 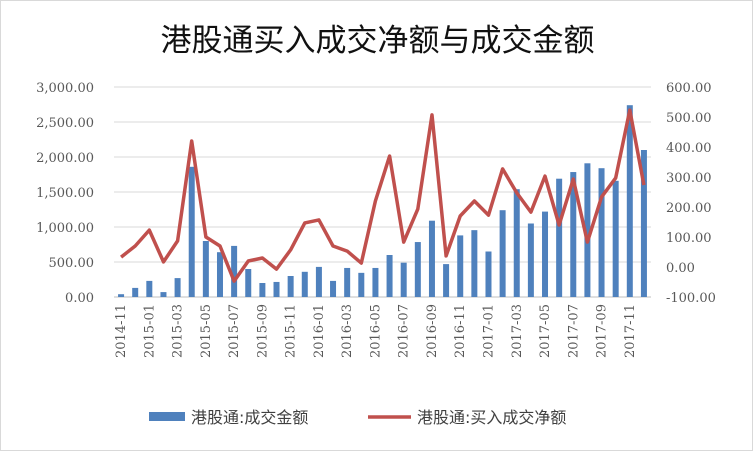 I want to click on x-tick-label: 2015-11, so click(x=291, y=331).